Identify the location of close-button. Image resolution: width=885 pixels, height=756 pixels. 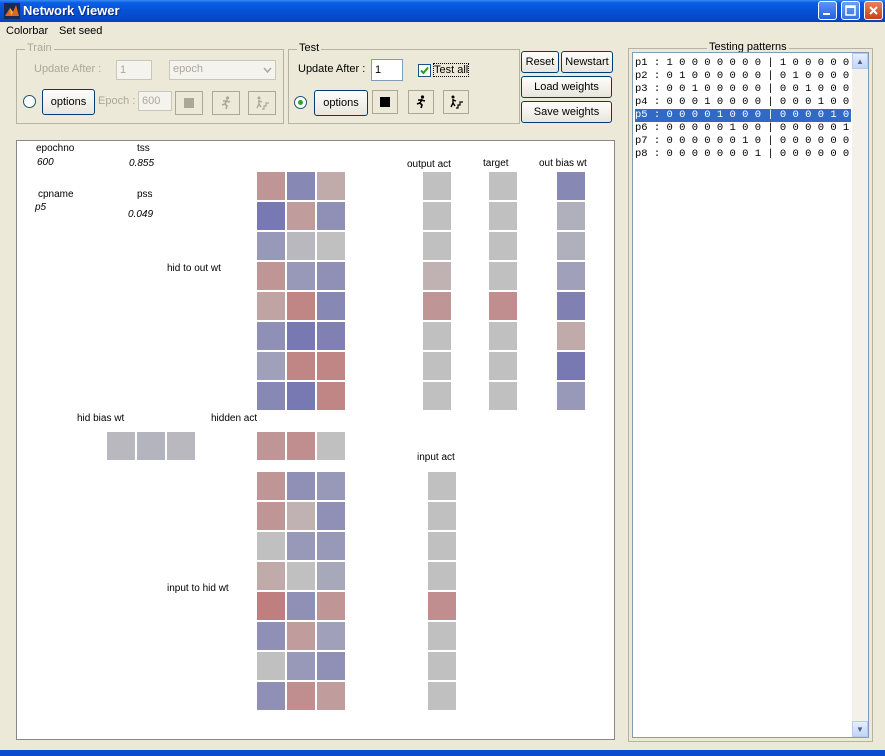
(873, 10).